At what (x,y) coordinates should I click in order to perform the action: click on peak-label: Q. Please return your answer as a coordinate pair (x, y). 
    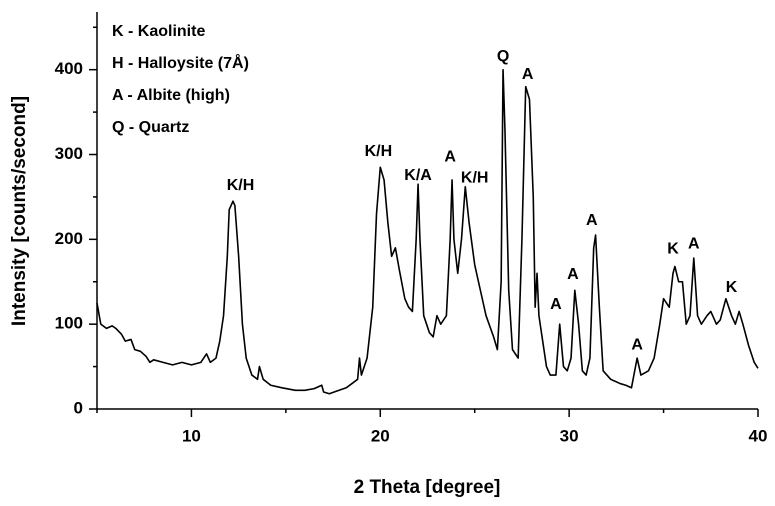
    Looking at the image, I should click on (503, 56).